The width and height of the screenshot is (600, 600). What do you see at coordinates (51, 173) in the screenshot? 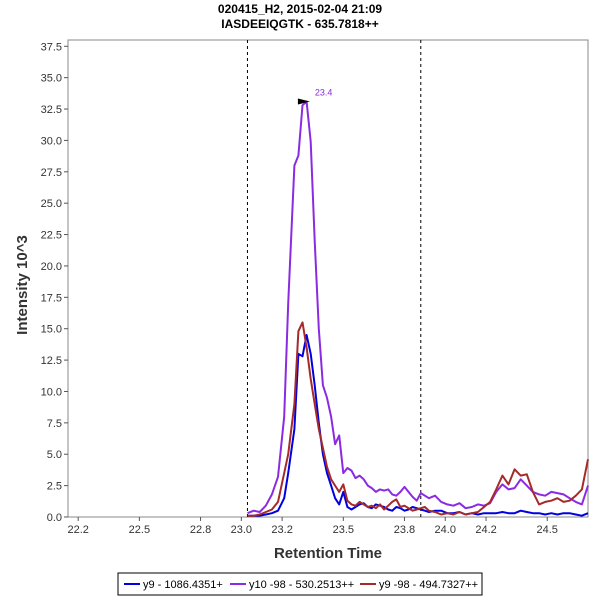
I see `y-tick-label: 27.5` at bounding box center [51, 173].